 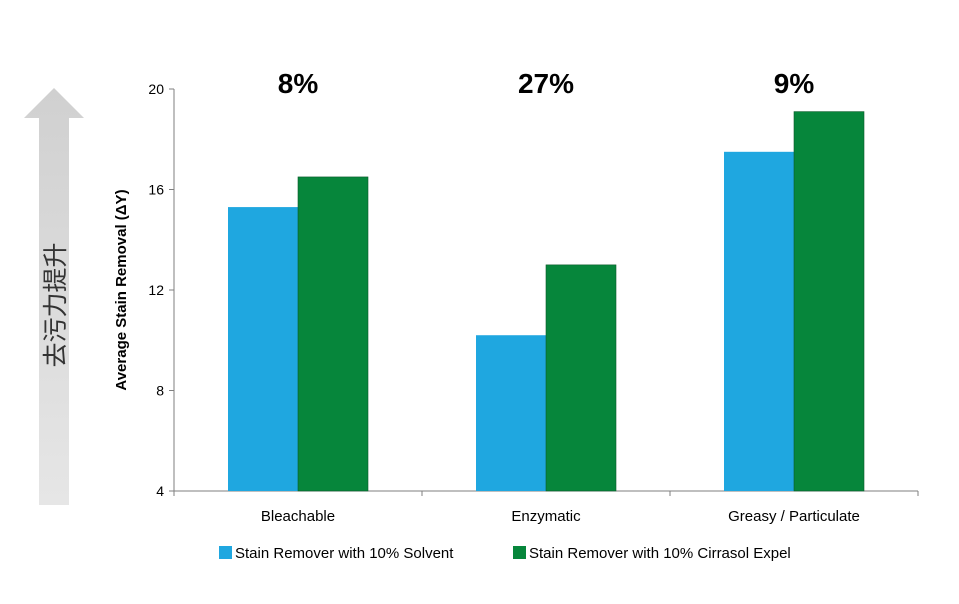 I want to click on y-axis-label: Average Stain Removal (ΔY), so click(x=121, y=289).